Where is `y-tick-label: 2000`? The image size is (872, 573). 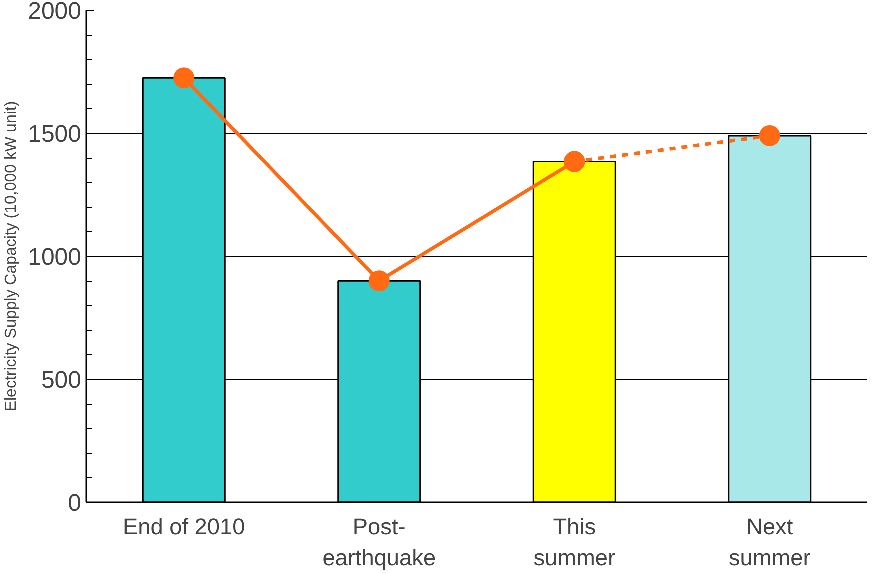
y-tick-label: 2000 is located at coordinates (55, 12).